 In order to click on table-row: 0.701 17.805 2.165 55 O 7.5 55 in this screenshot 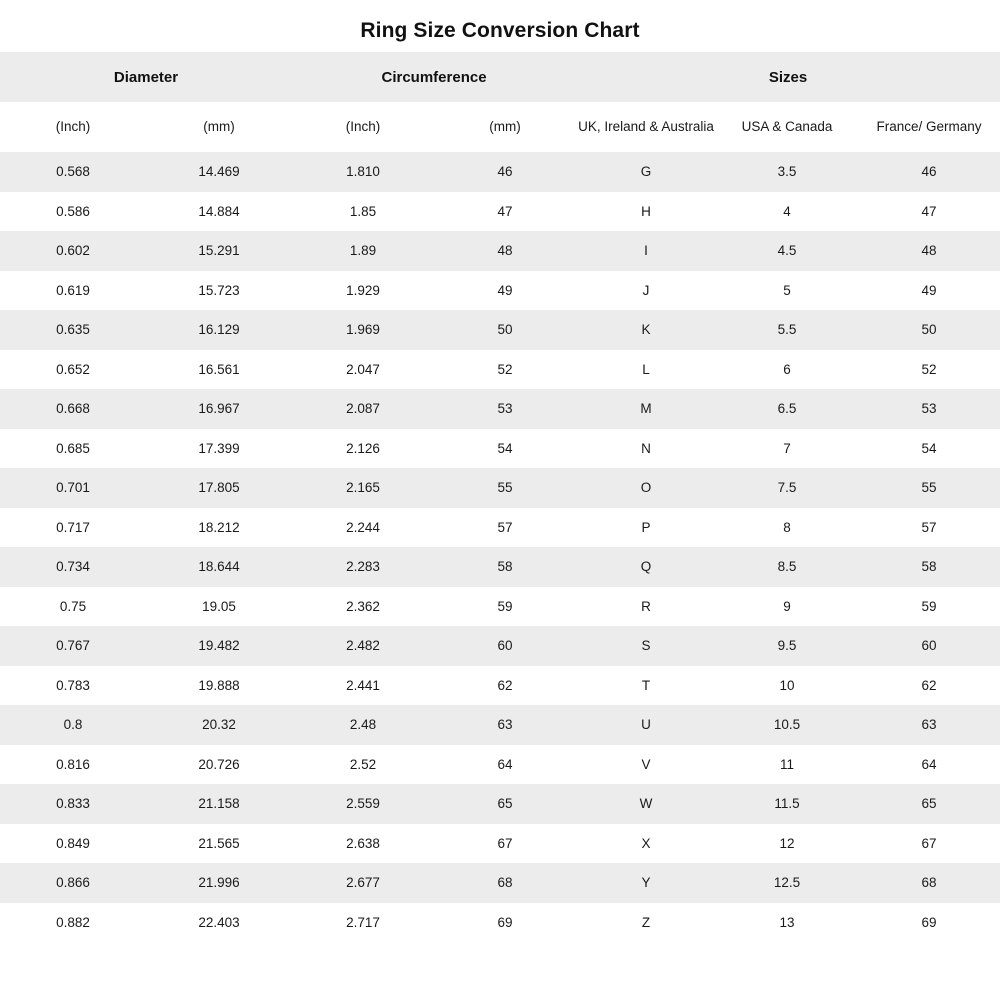, I will do `click(500, 488)`.